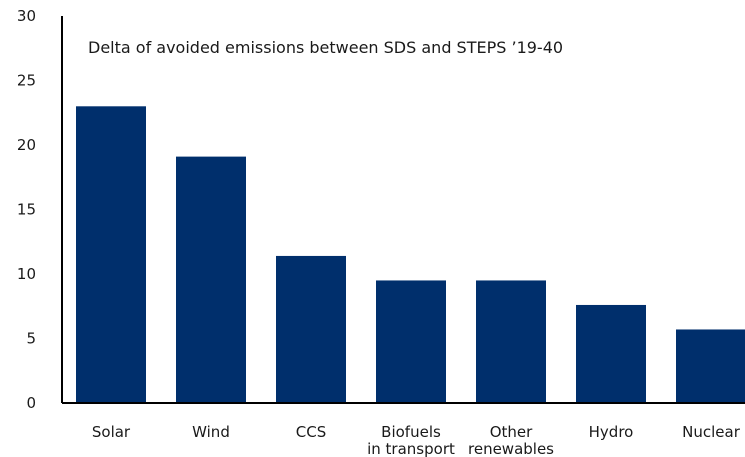 The width and height of the screenshot is (745, 457). Describe the element at coordinates (26, 145) in the screenshot. I see `y-tick-label: 20` at that location.